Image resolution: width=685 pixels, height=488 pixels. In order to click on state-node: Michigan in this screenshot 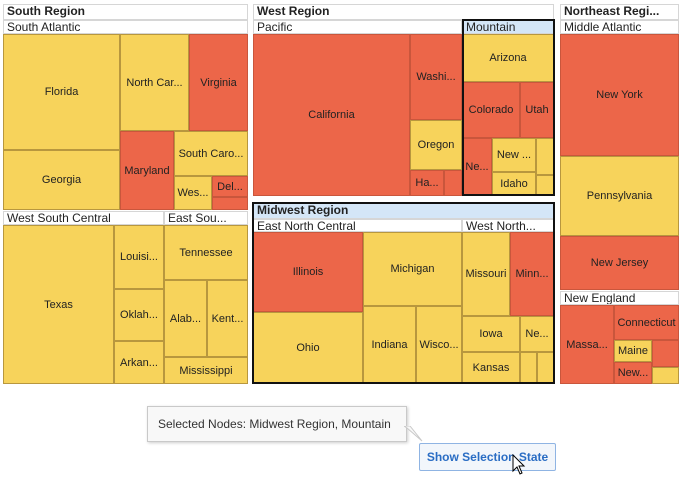, I will do `click(412, 269)`.